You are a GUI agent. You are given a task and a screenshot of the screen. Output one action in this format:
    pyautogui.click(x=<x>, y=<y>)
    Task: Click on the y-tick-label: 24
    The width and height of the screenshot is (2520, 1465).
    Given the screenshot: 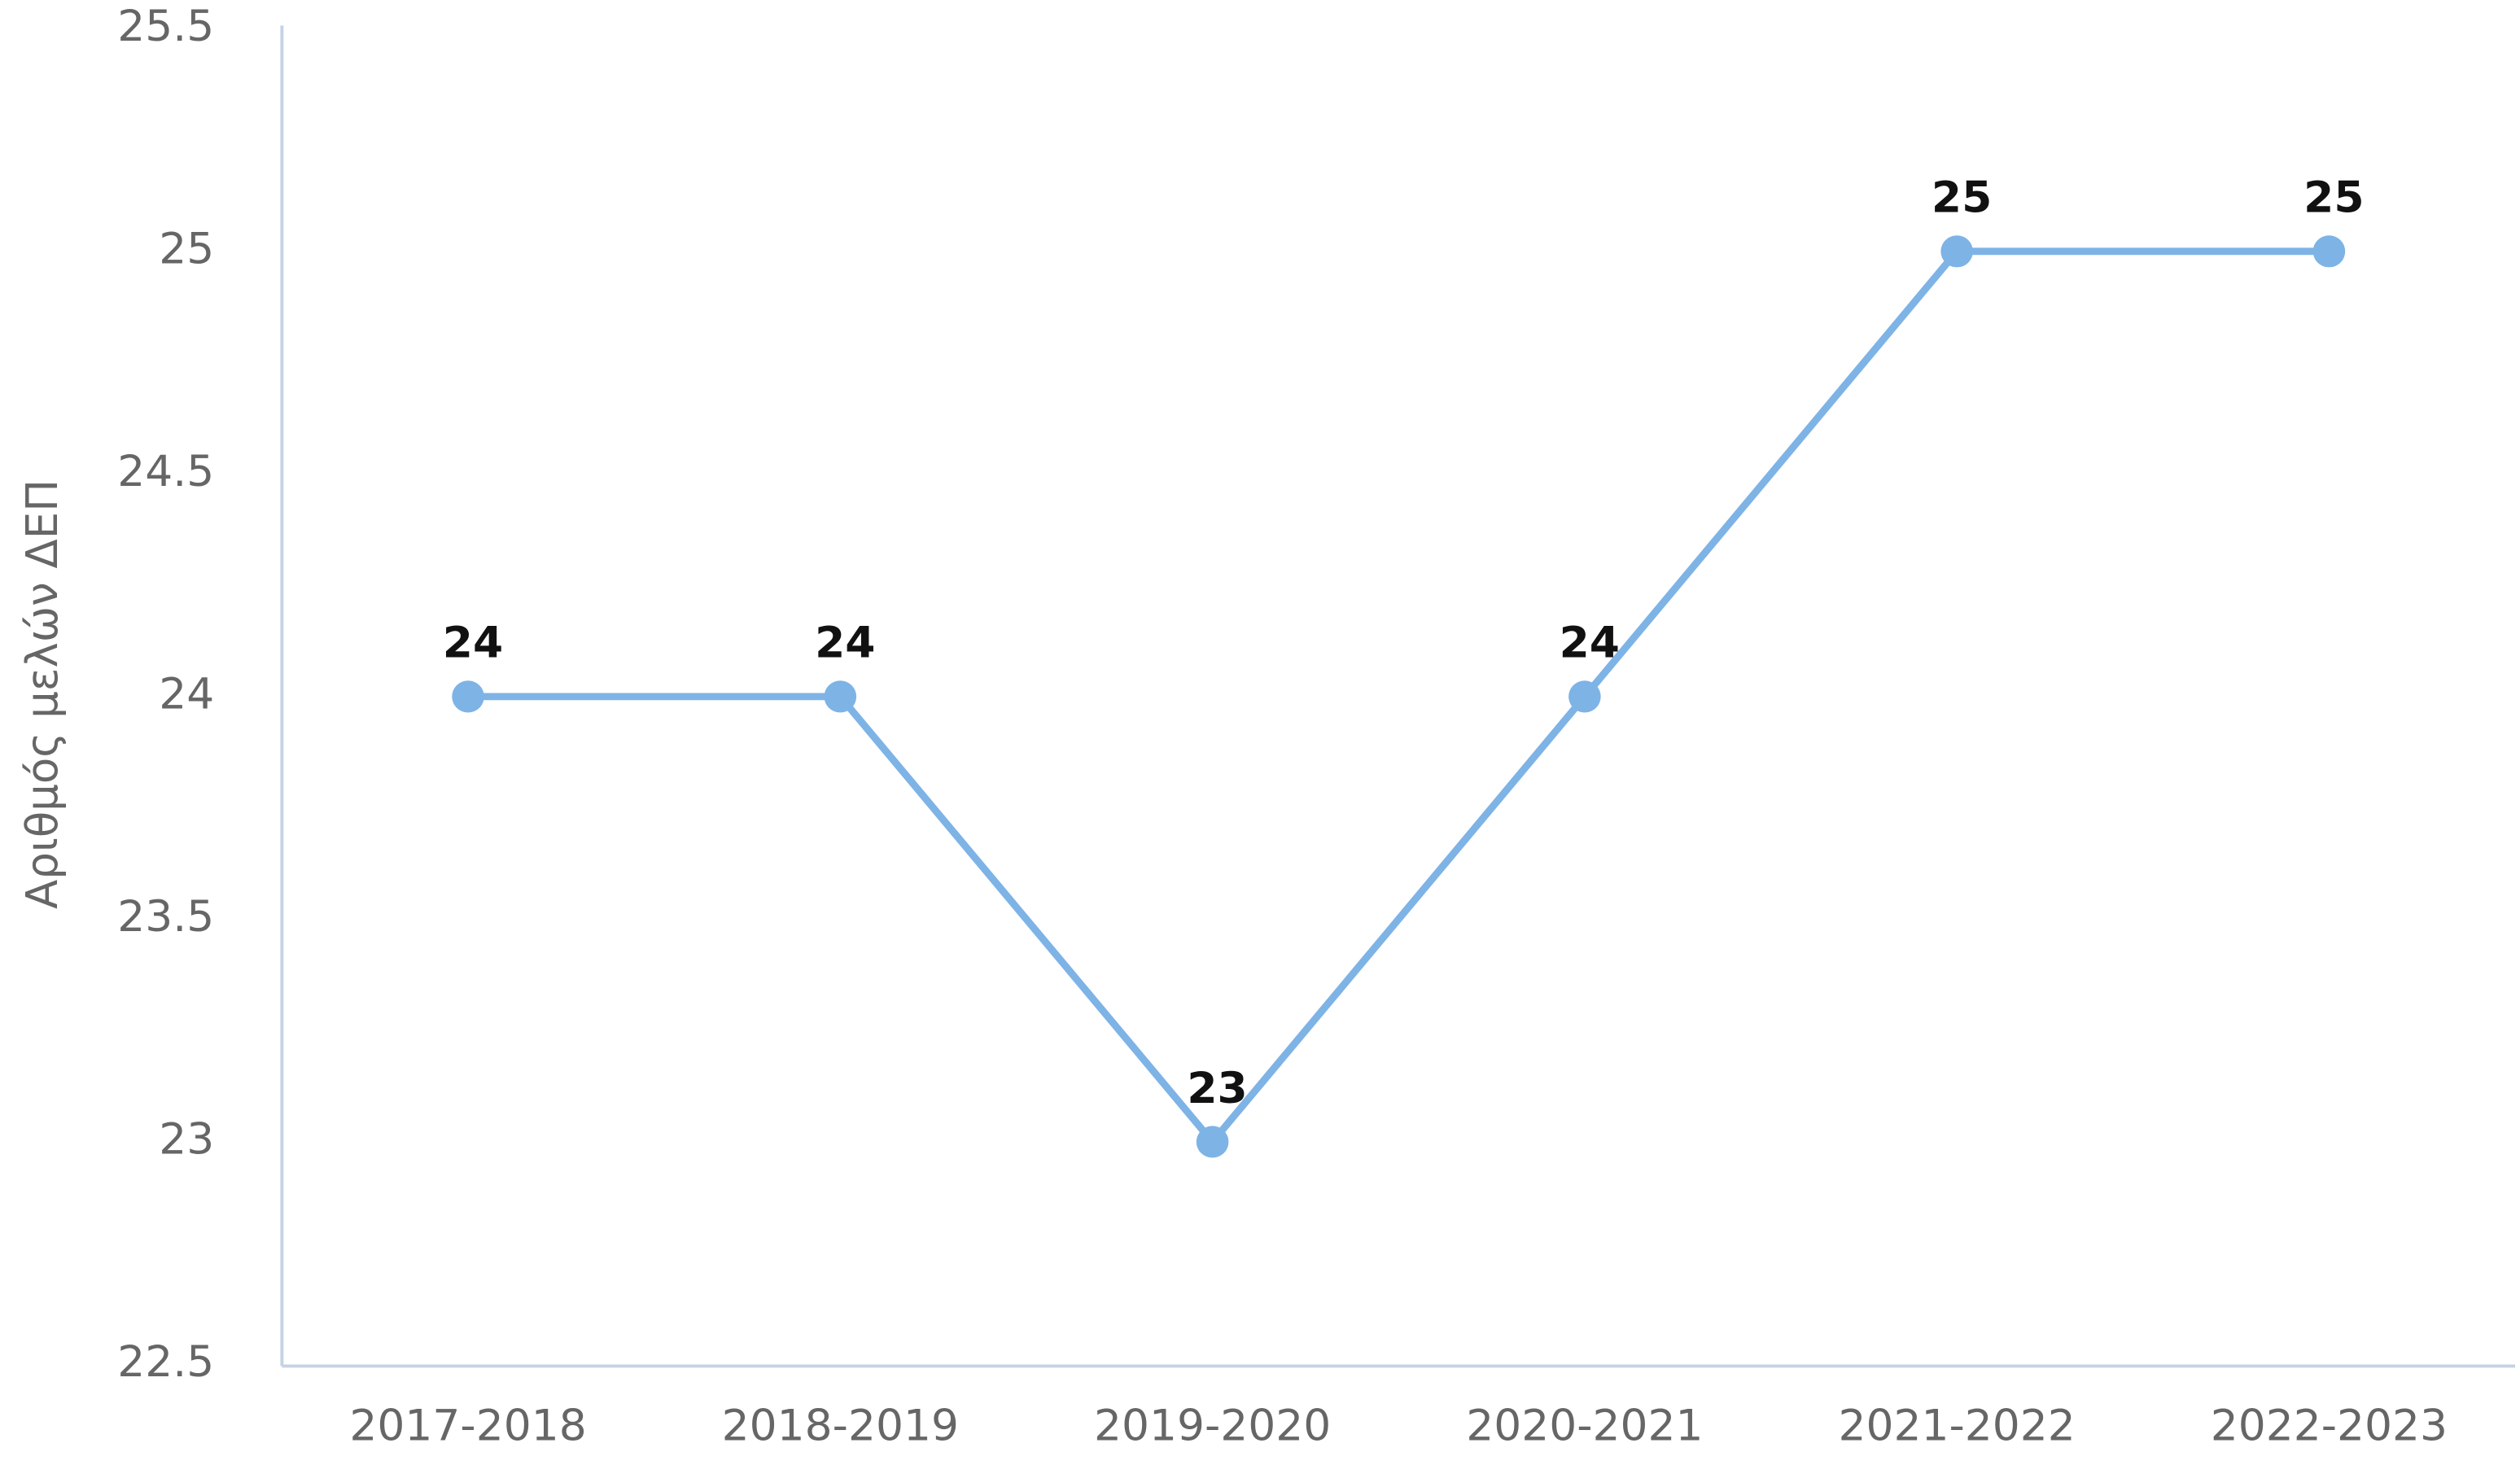 What is the action you would take?
    pyautogui.click(x=186, y=694)
    